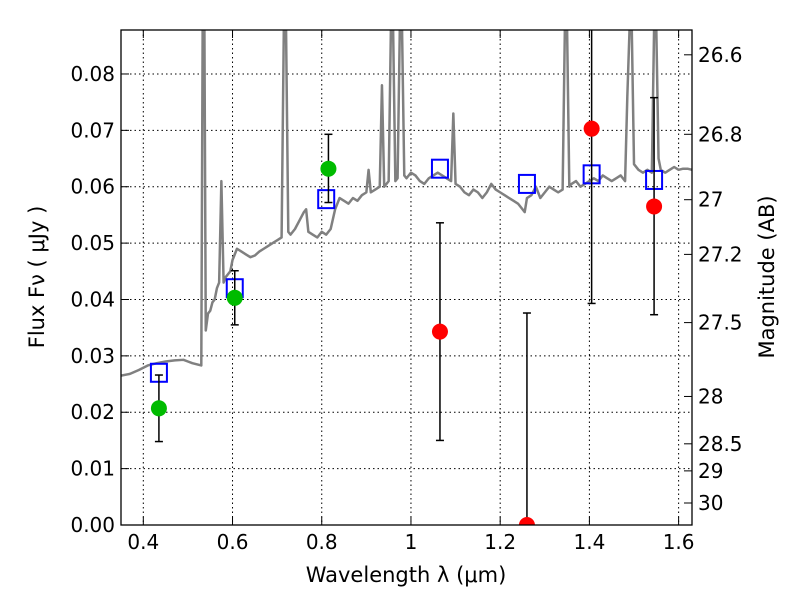 The height and width of the screenshot is (600, 800). I want to click on y-tick-label: 0.08, so click(92, 74).